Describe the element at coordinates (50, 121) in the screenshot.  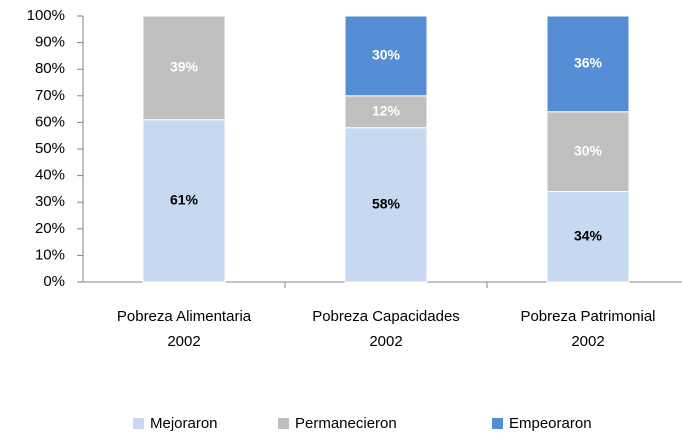
I see `y-tick-label: 60%` at that location.